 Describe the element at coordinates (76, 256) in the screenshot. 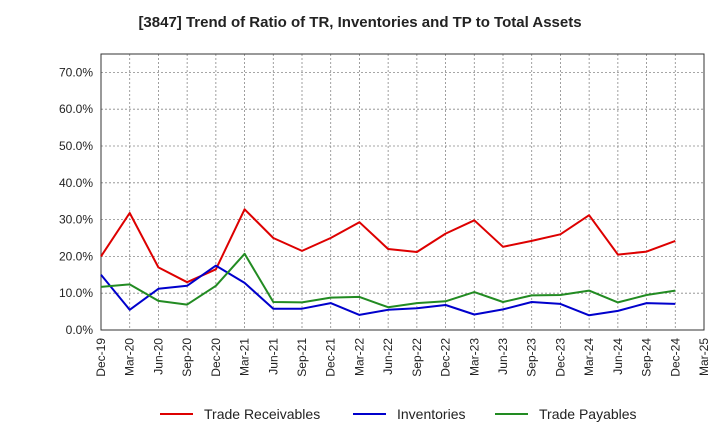

I see `y-tick-label: 20.0%` at that location.